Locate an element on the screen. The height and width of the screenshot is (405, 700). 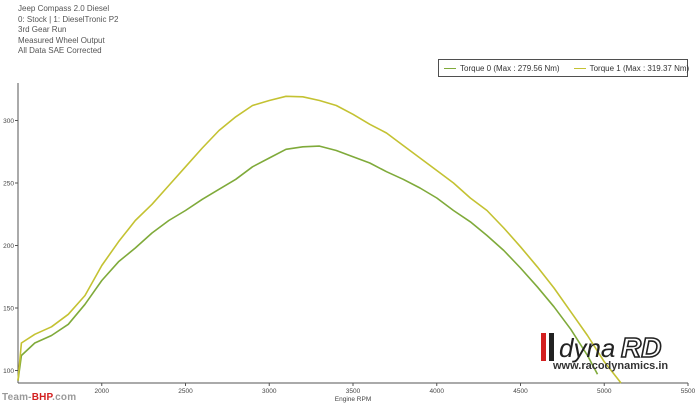
x-tick-label: 2500 is located at coordinates (185, 391).